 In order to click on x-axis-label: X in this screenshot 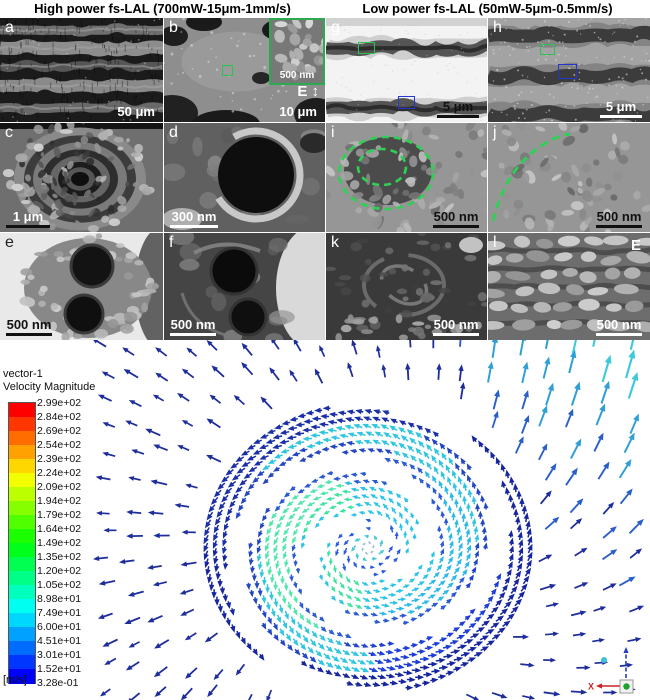, I will do `click(591, 687)`.